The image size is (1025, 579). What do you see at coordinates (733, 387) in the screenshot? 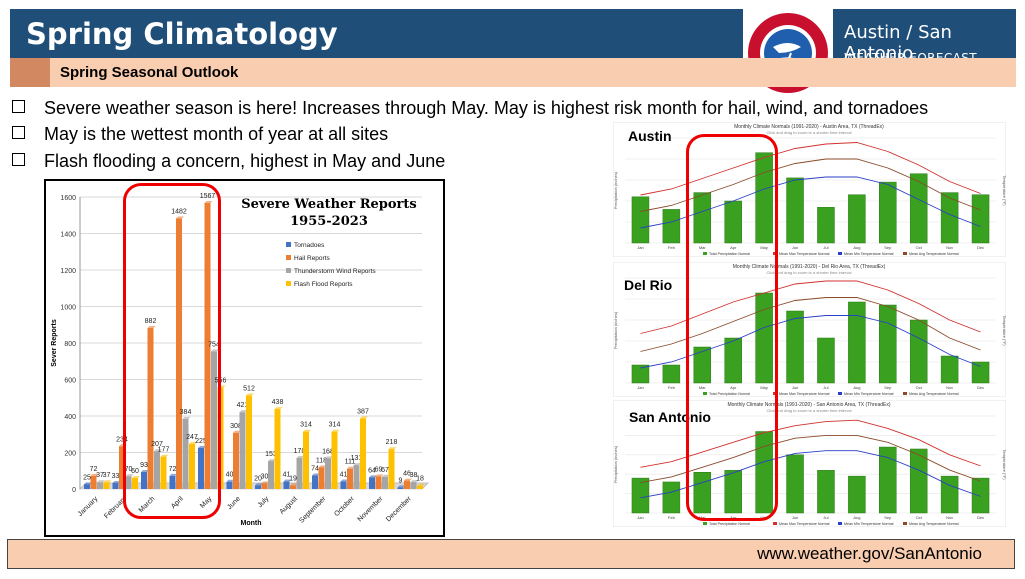
I see `mini-x-tick-label: Apr` at bounding box center [733, 387].